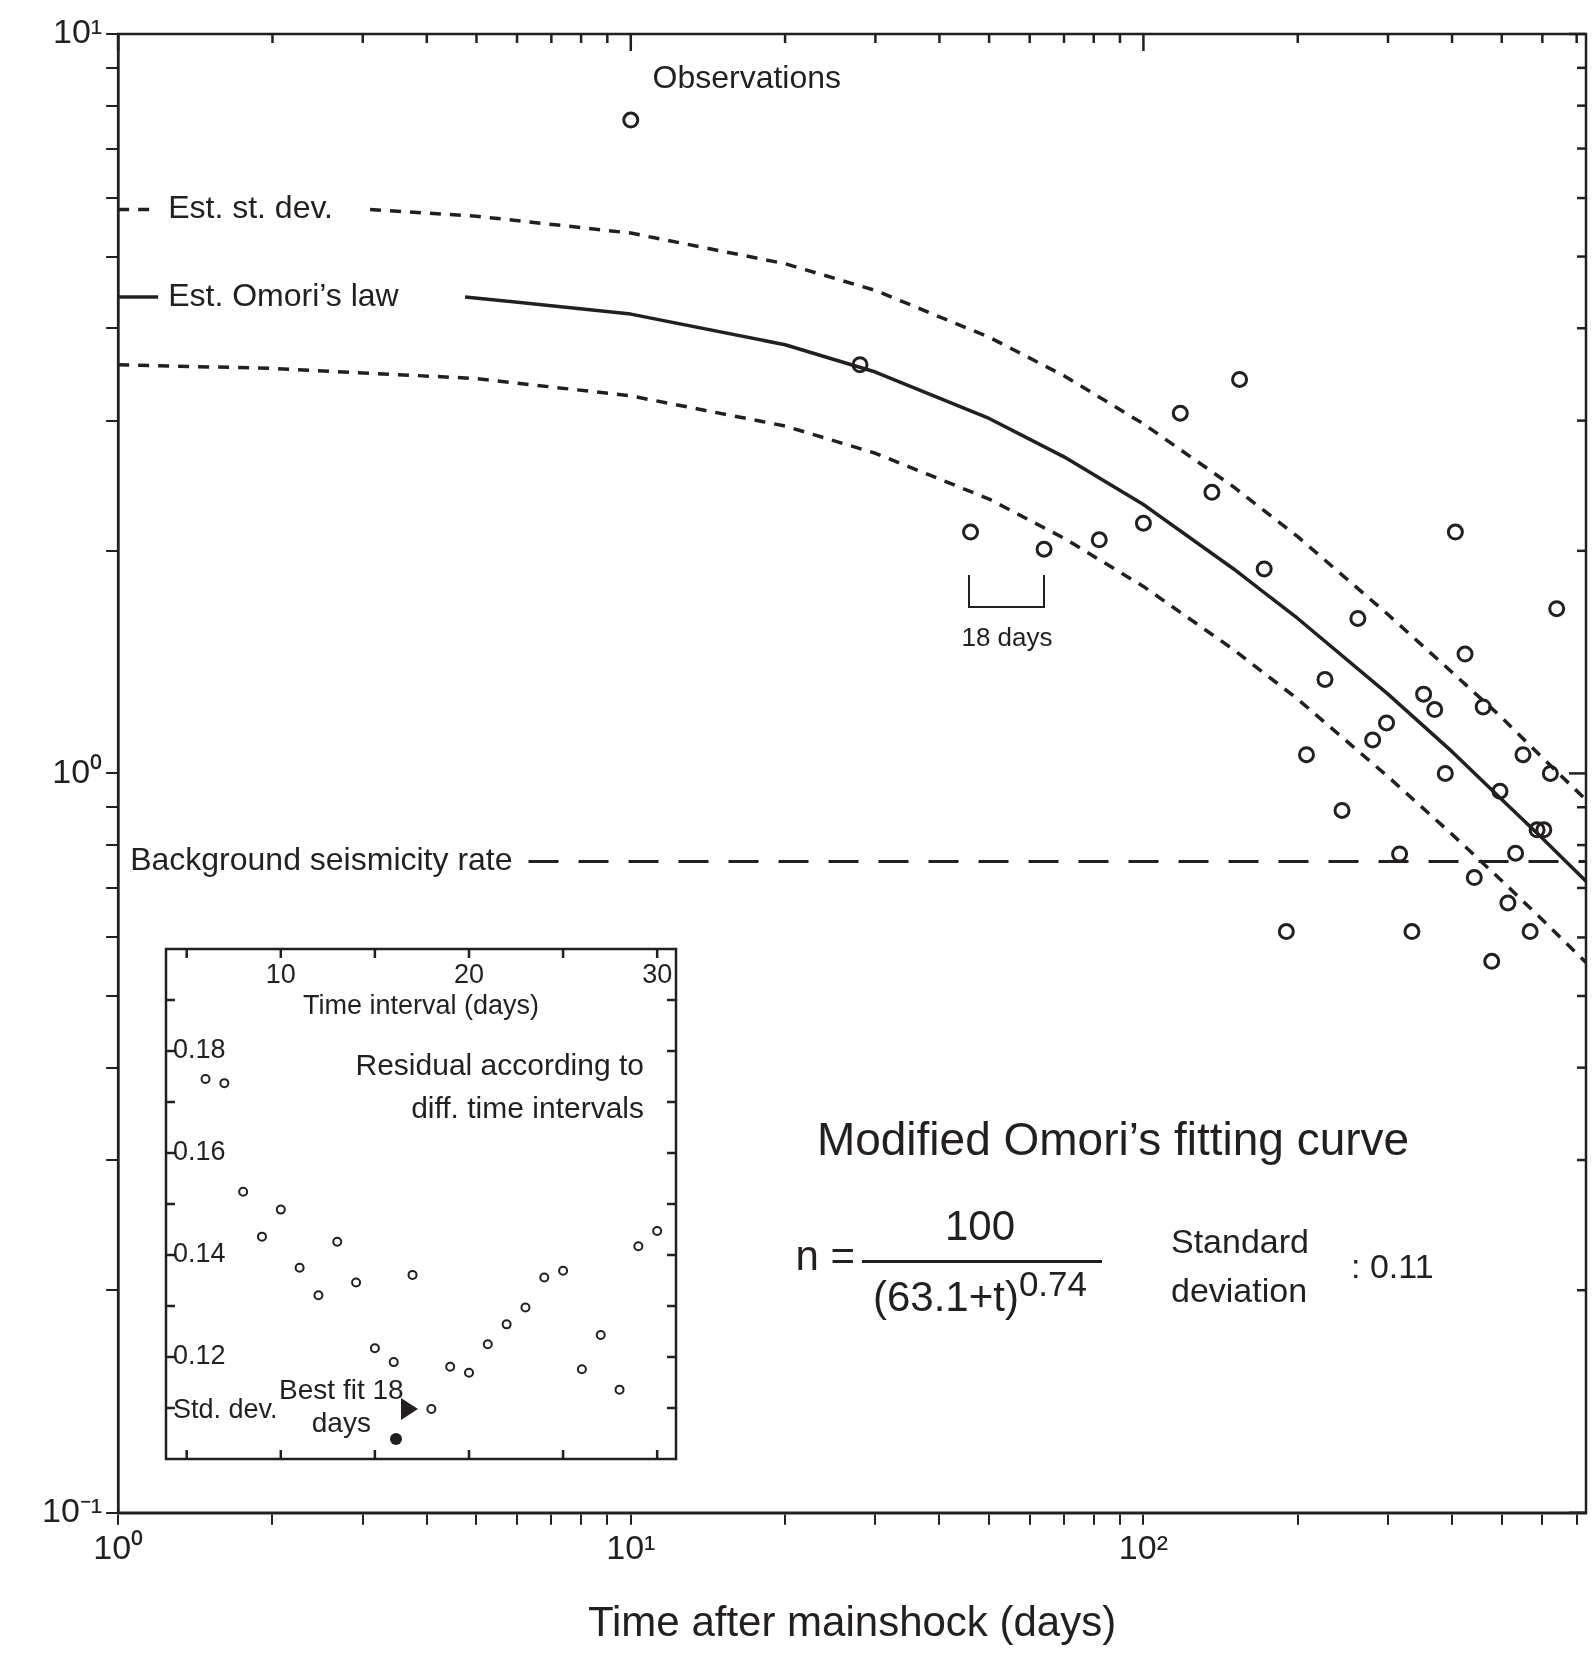  Describe the element at coordinates (72, 1510) in the screenshot. I see `y-tick-label: 10⁻¹` at that location.